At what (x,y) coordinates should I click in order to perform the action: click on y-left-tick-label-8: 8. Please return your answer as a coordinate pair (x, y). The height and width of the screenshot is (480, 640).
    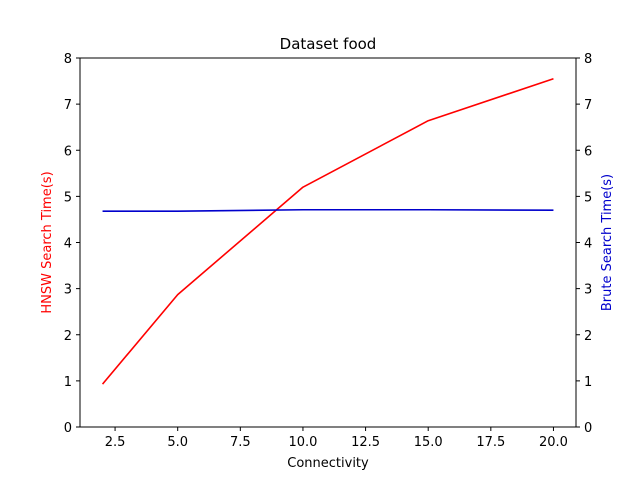
    Looking at the image, I should click on (68, 59).